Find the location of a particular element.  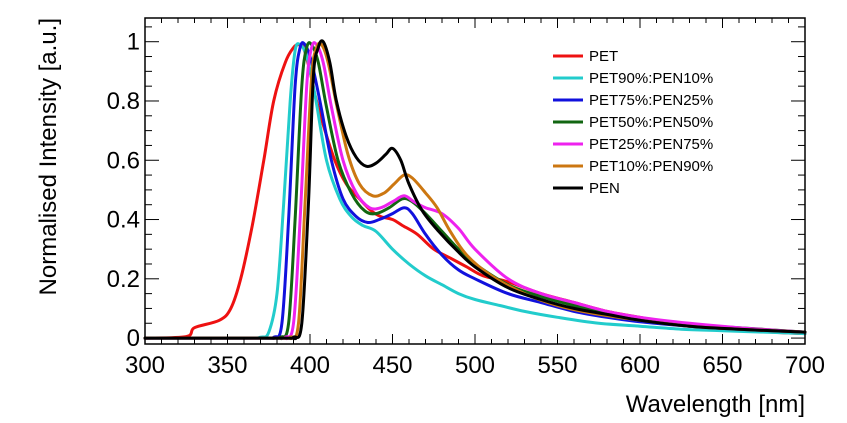

x-tick-label: 500 is located at coordinates (475, 365).